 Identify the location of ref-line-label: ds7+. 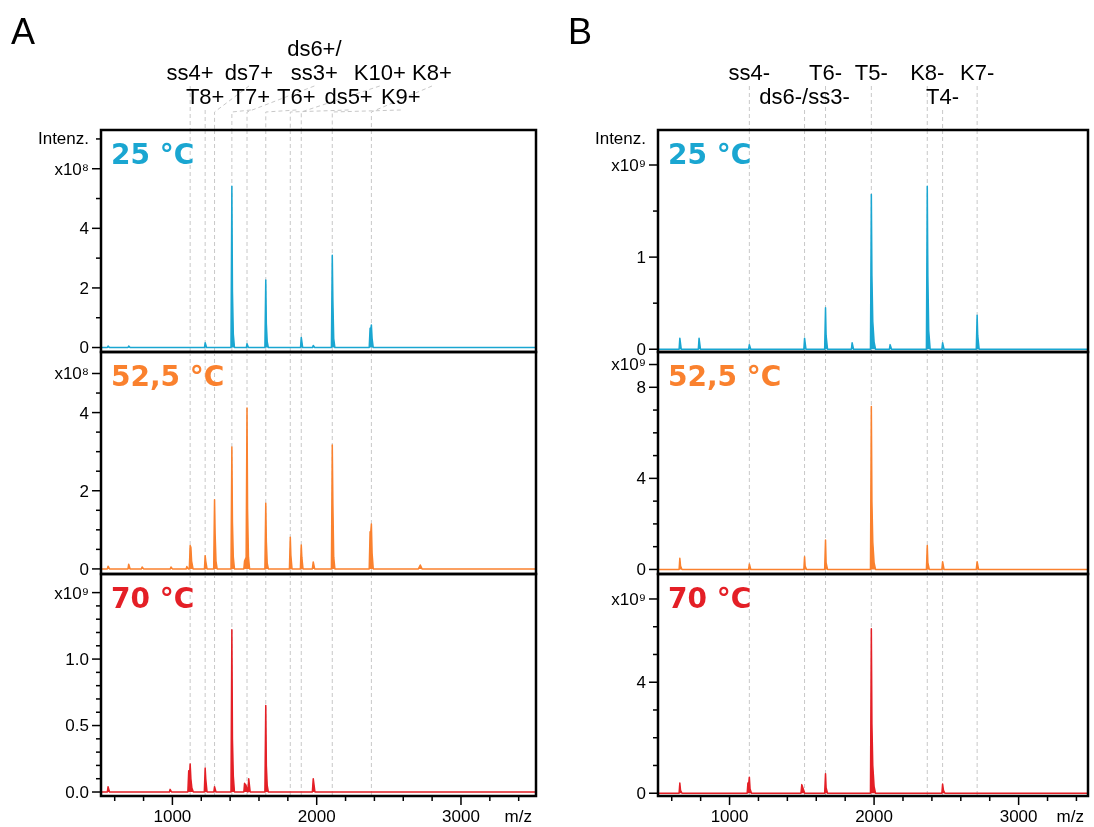
(249, 72).